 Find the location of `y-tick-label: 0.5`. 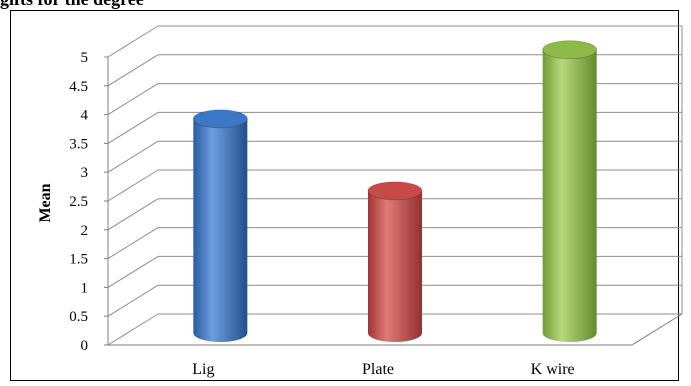

y-tick-label: 0.5 is located at coordinates (78, 317).